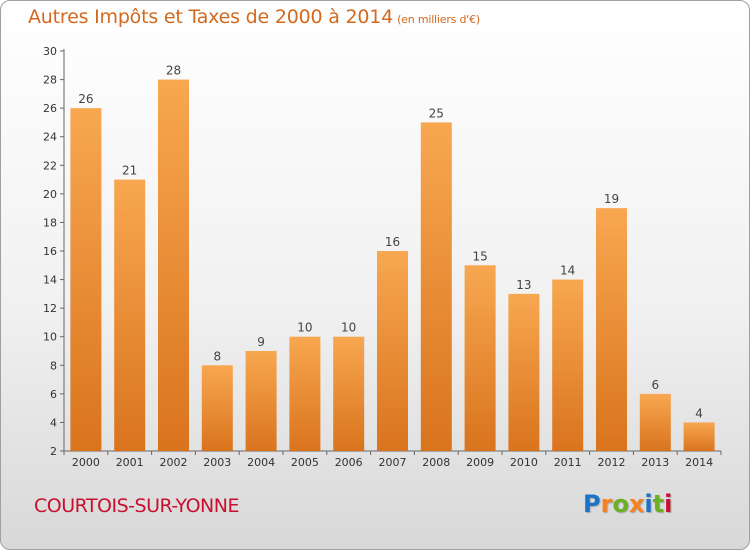 The width and height of the screenshot is (750, 550). I want to click on x-tick-label: 2012, so click(612, 462).